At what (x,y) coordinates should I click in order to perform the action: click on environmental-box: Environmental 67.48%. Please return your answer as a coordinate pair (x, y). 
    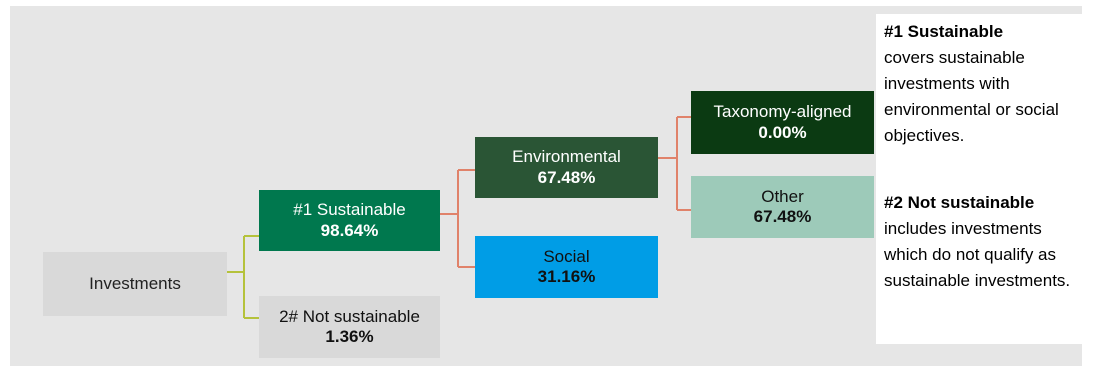
    Looking at the image, I should click on (566, 167).